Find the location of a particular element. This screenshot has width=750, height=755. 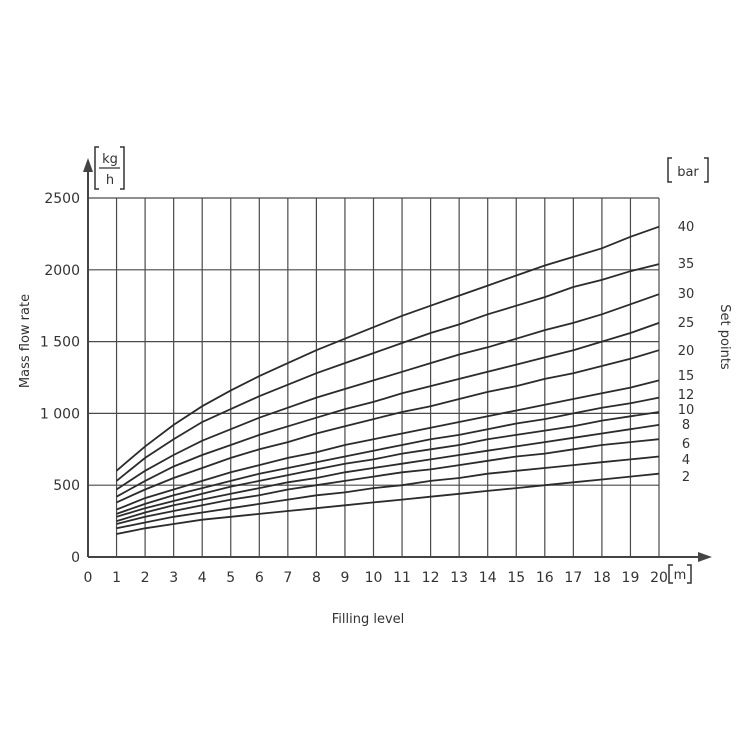

set-points-title: Set points is located at coordinates (724, 337).